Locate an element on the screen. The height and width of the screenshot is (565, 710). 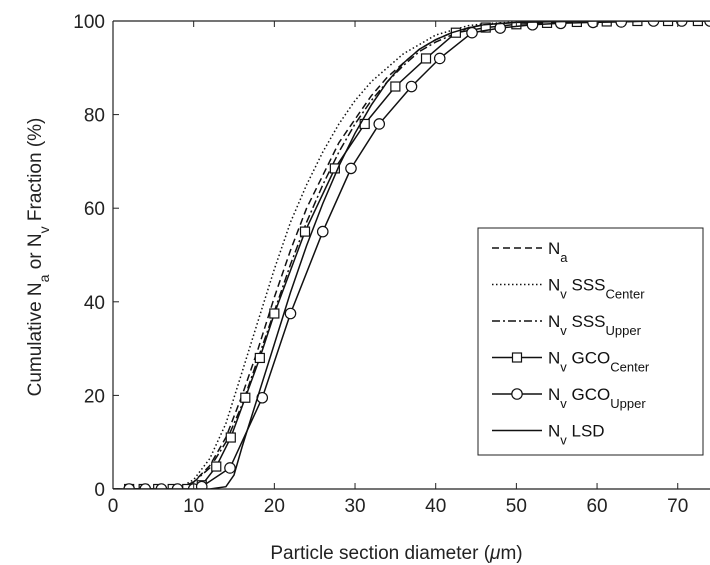
y-tick-label: 40 is located at coordinates (94, 303).